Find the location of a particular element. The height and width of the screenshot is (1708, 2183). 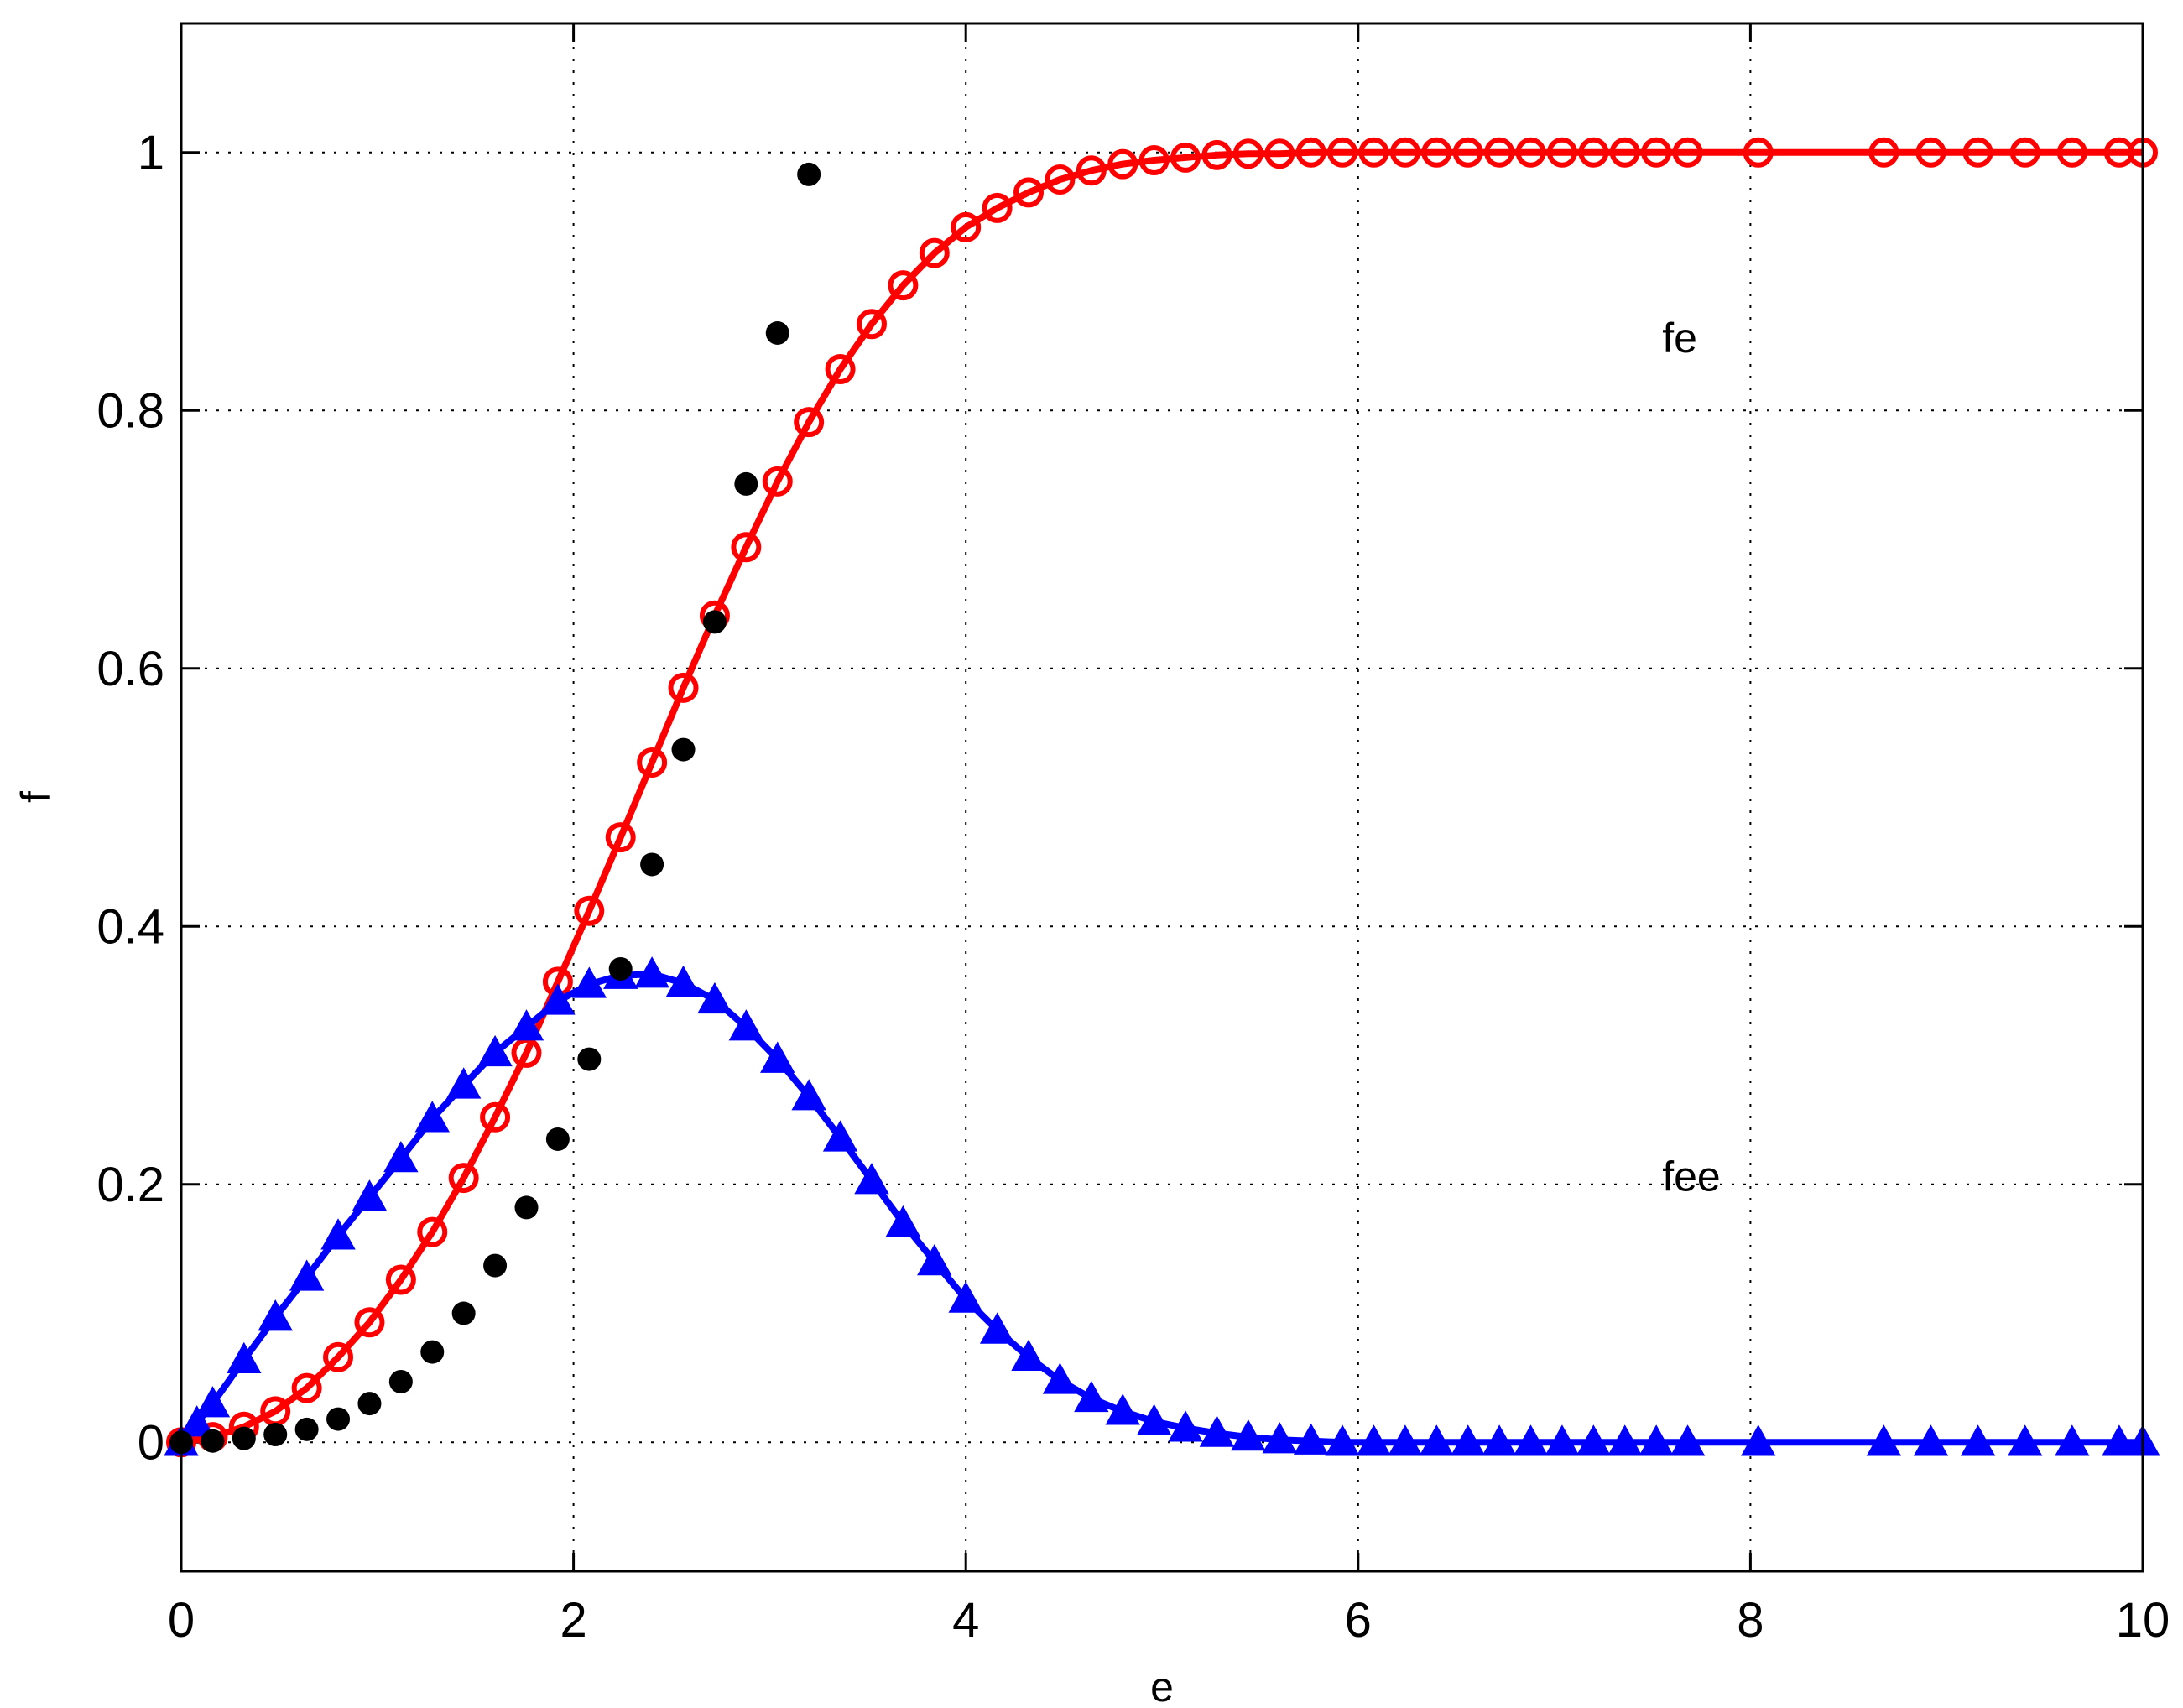

y-axis-label: f is located at coordinates (36, 797).